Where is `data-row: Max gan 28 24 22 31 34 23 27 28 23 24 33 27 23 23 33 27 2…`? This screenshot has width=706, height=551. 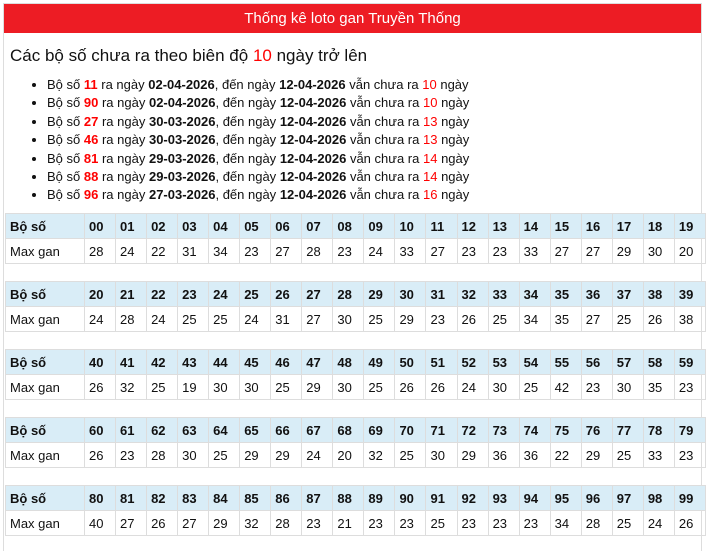
data-row: Max gan 28 24 22 31 34 23 27 28 23 24 33 27 23 23 33 27 2… is located at coordinates (355, 251).